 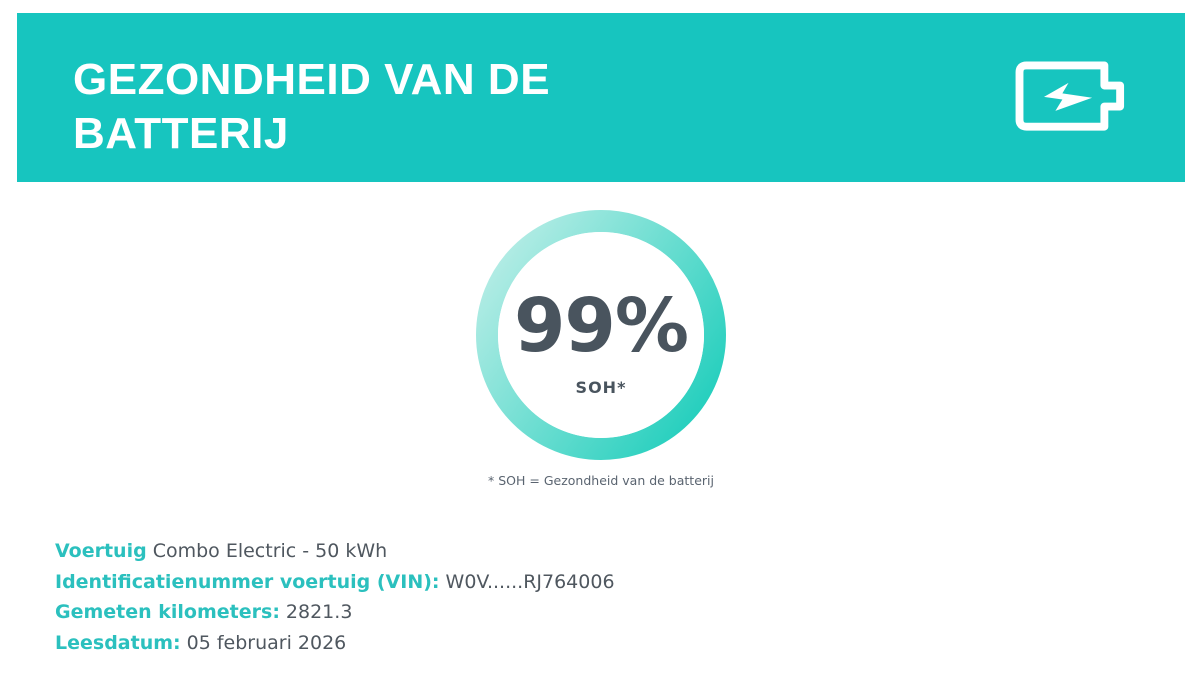 I want to click on page-title-line2: BATTERIJ, so click(x=181, y=133).